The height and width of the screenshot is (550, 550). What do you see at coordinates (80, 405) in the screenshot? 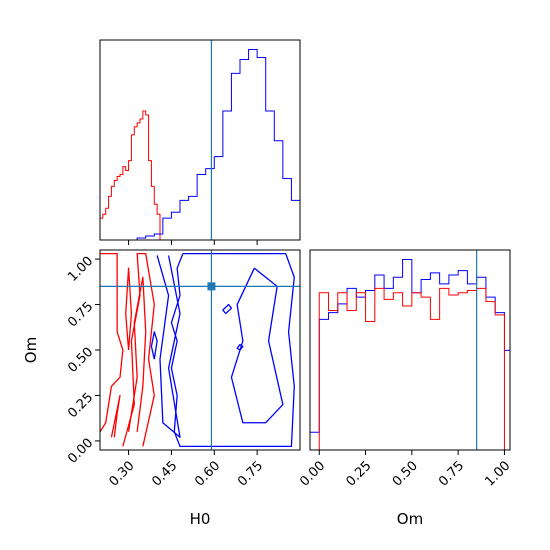
I see `h0-om-y-tick-label-1: 0.25` at bounding box center [80, 405].